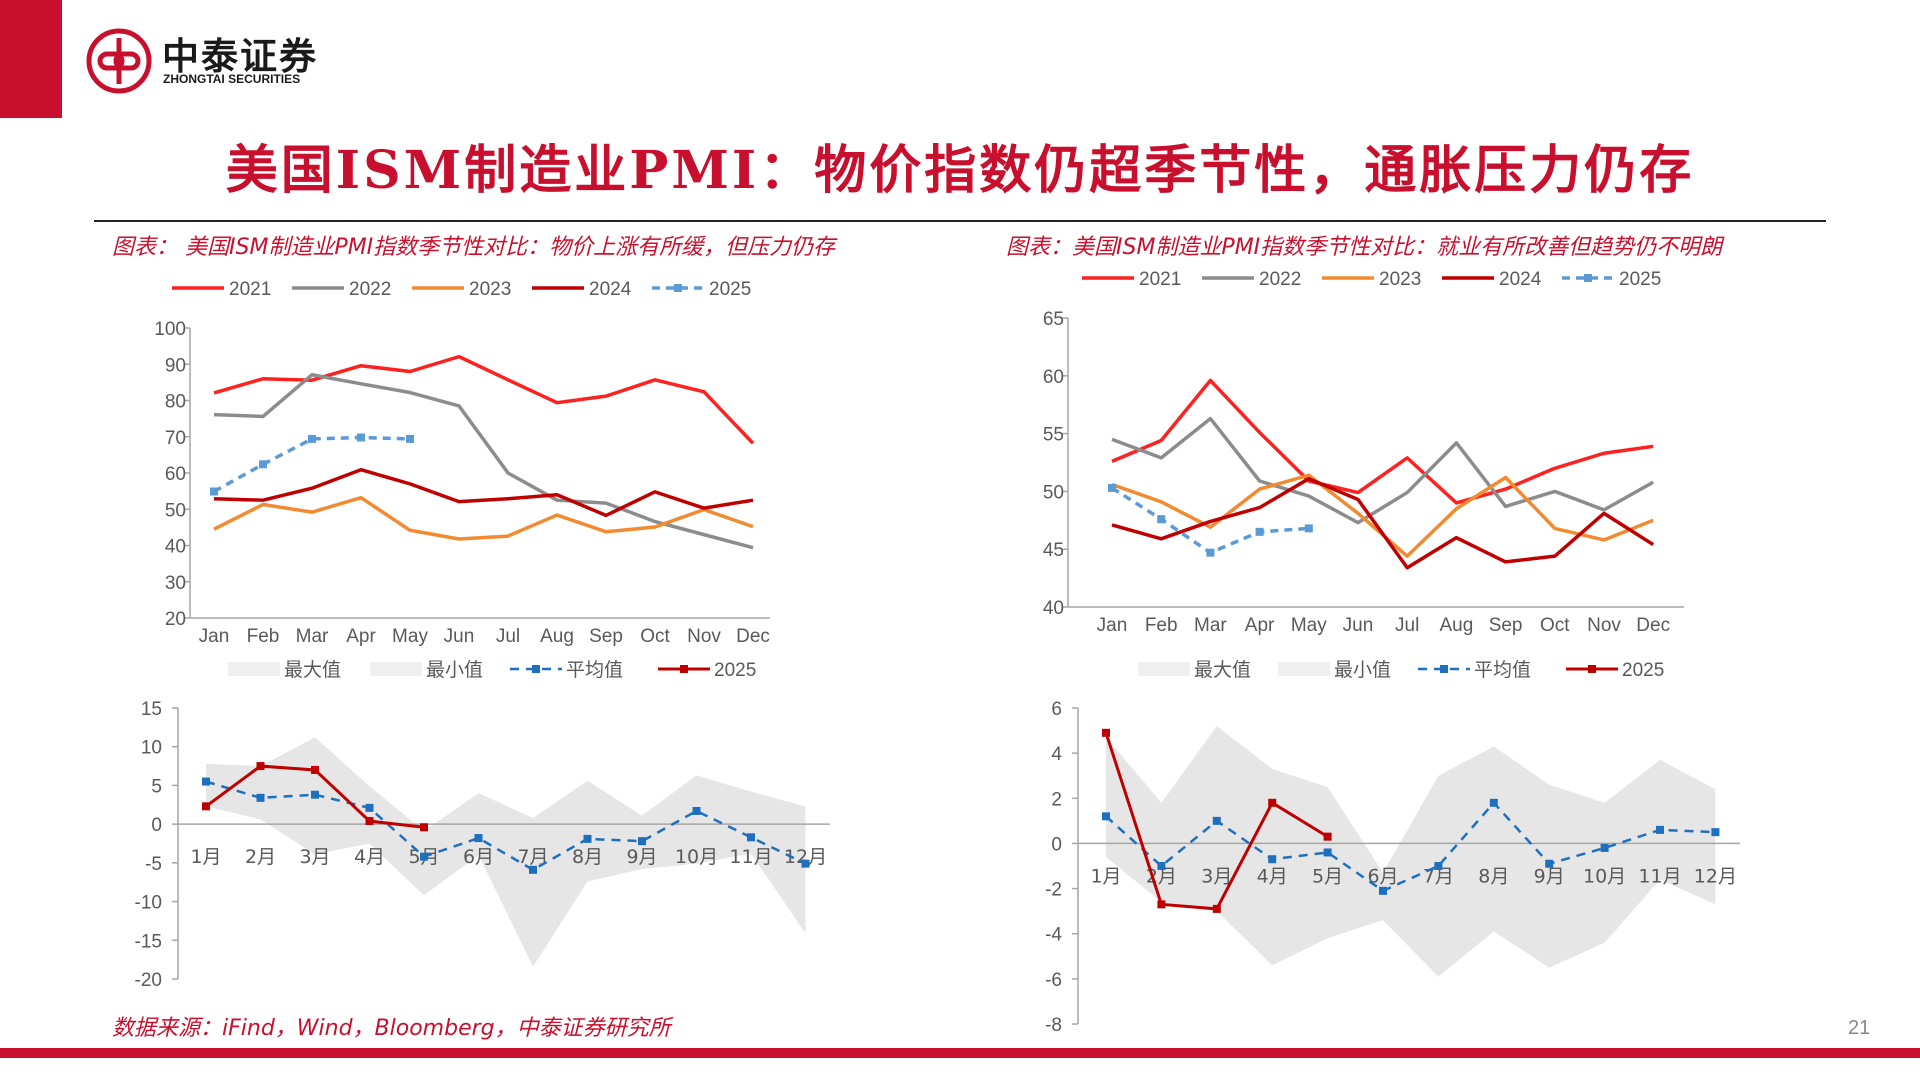  I want to click on brand-name-cn: 中泰证券, so click(240, 56).